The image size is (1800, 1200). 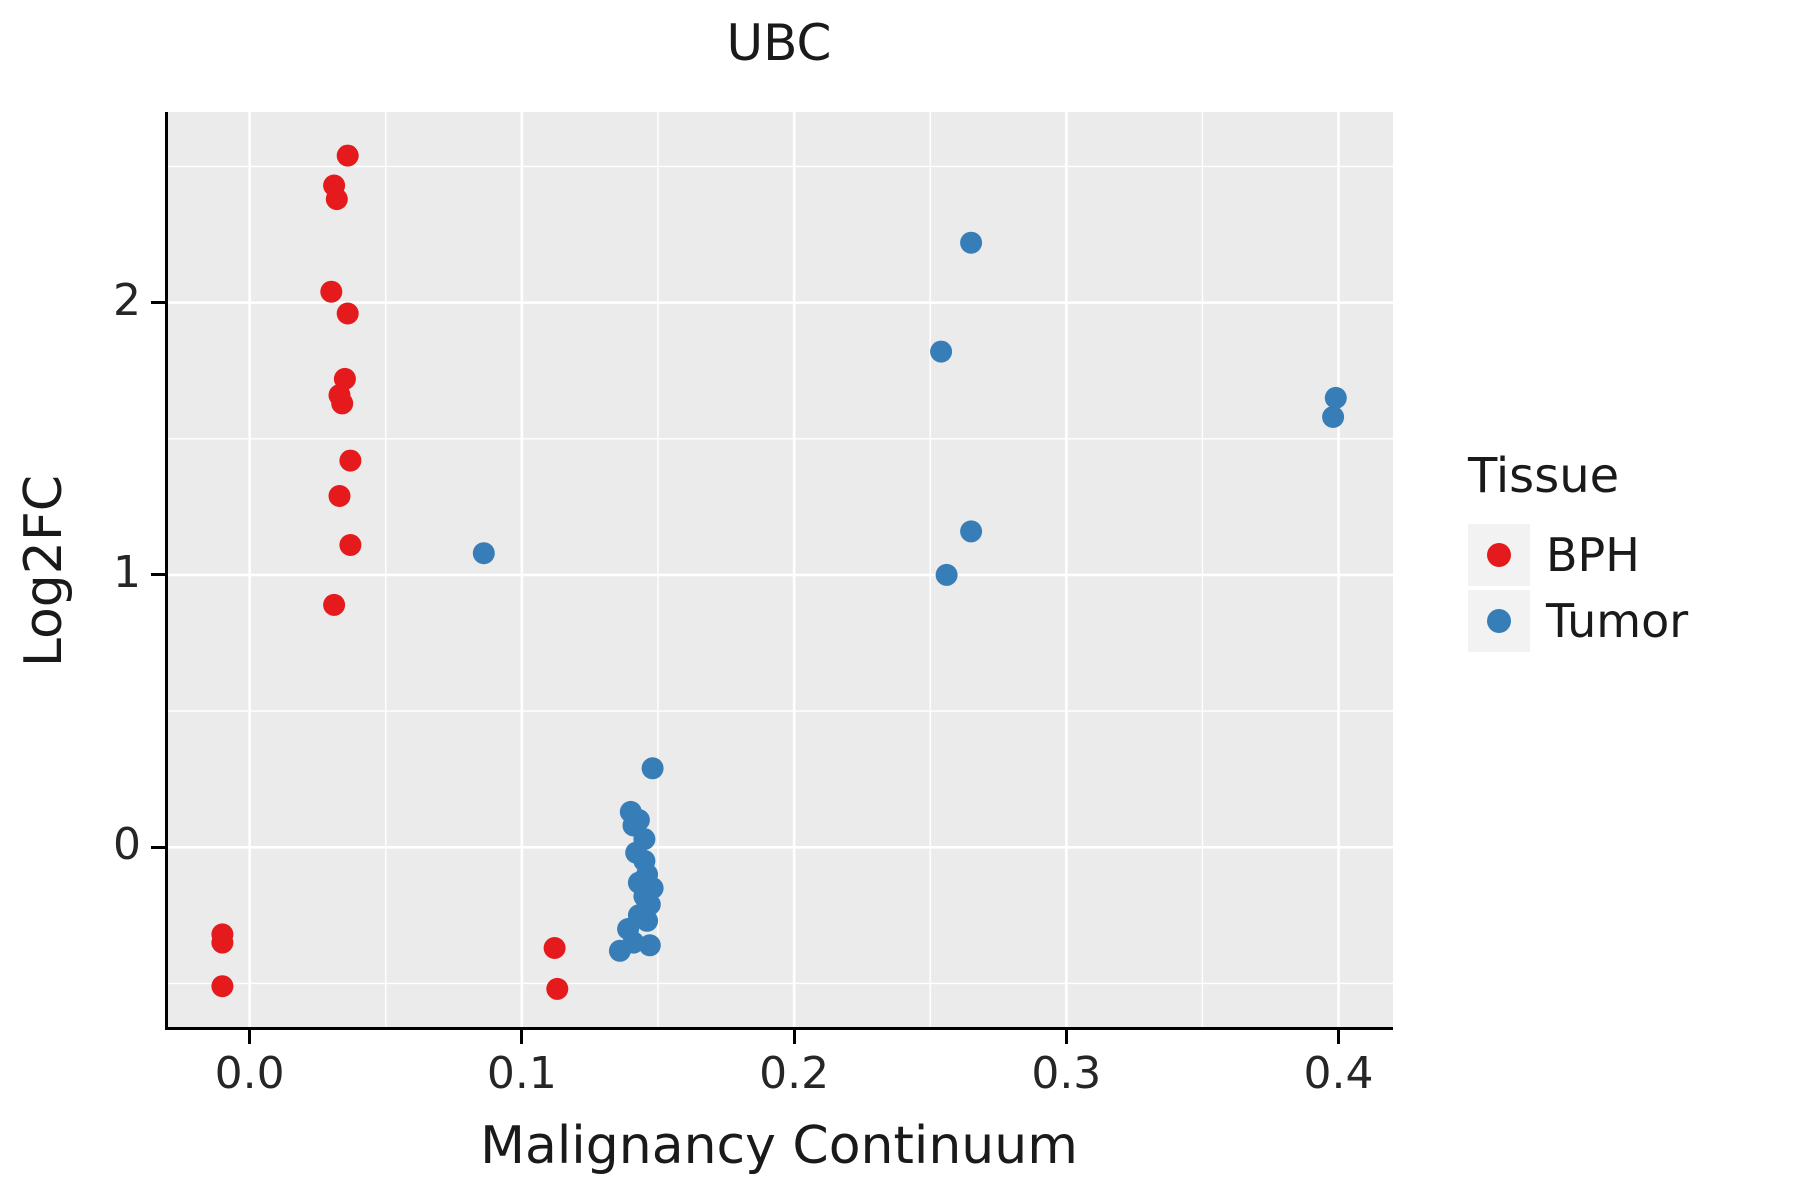 I want to click on x-tick-label: 0.1, so click(x=521, y=1073).